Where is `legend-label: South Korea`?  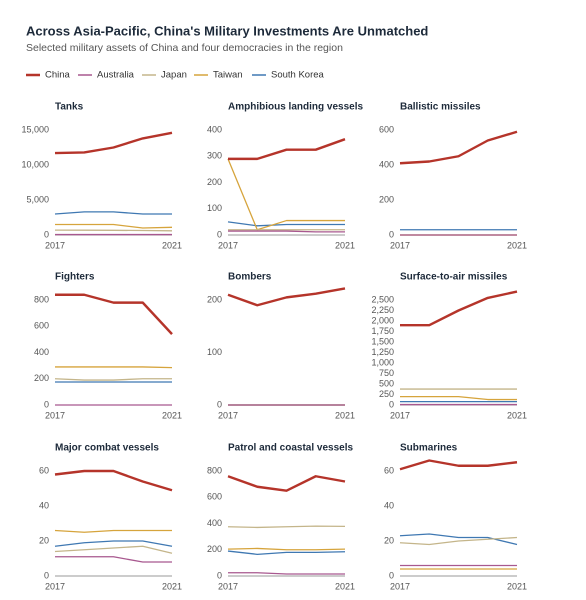
legend-label: South Korea is located at coordinates (298, 75).